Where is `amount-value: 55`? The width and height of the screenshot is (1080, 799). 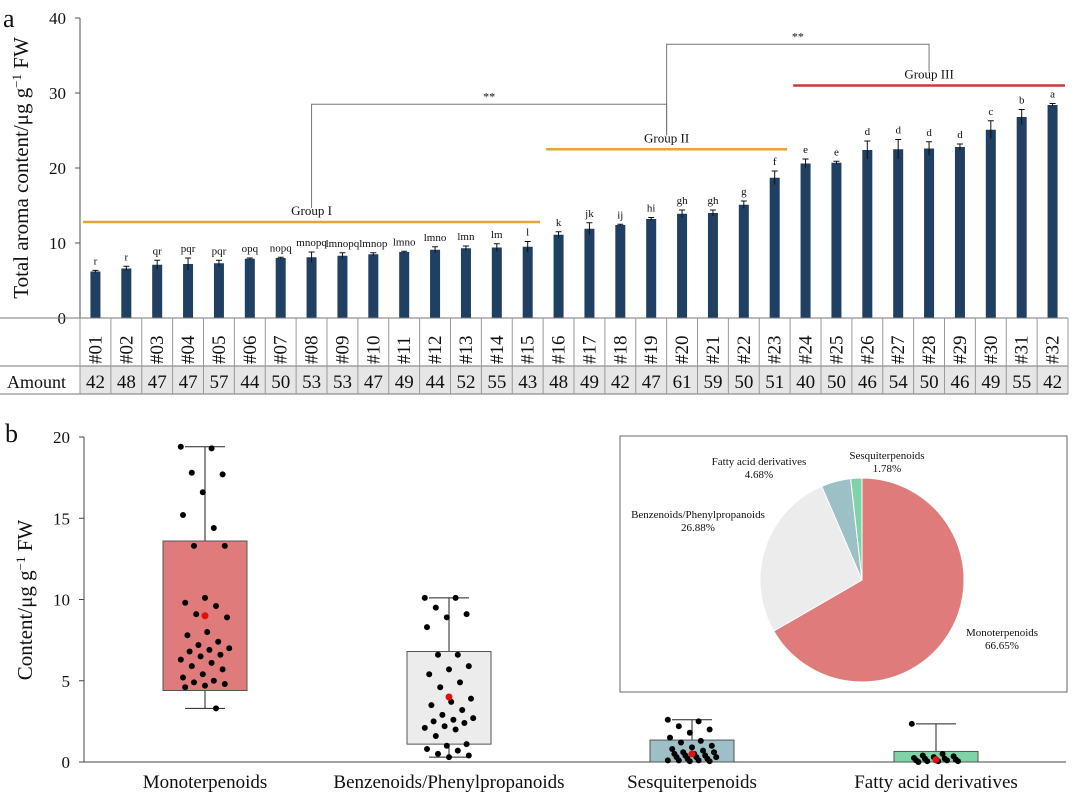
amount-value: 55 is located at coordinates (1021, 382).